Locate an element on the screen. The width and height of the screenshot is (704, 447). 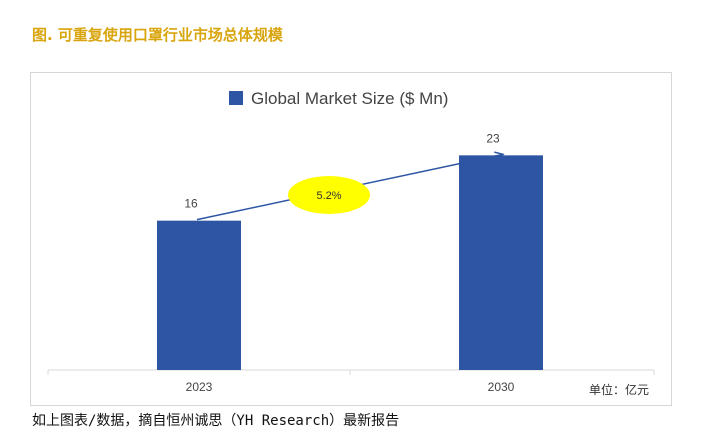
legend-swatch is located at coordinates (236, 98).